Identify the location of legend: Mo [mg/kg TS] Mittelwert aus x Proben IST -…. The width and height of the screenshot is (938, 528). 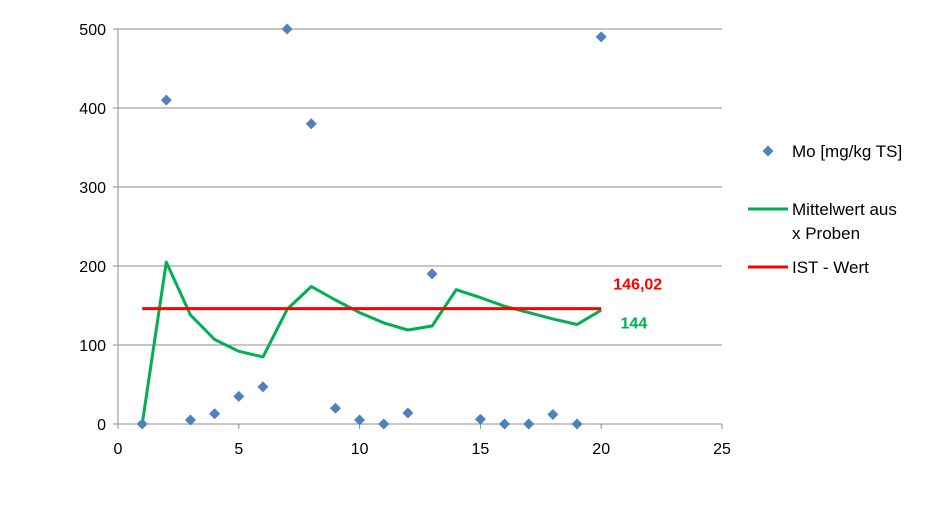
(825, 209).